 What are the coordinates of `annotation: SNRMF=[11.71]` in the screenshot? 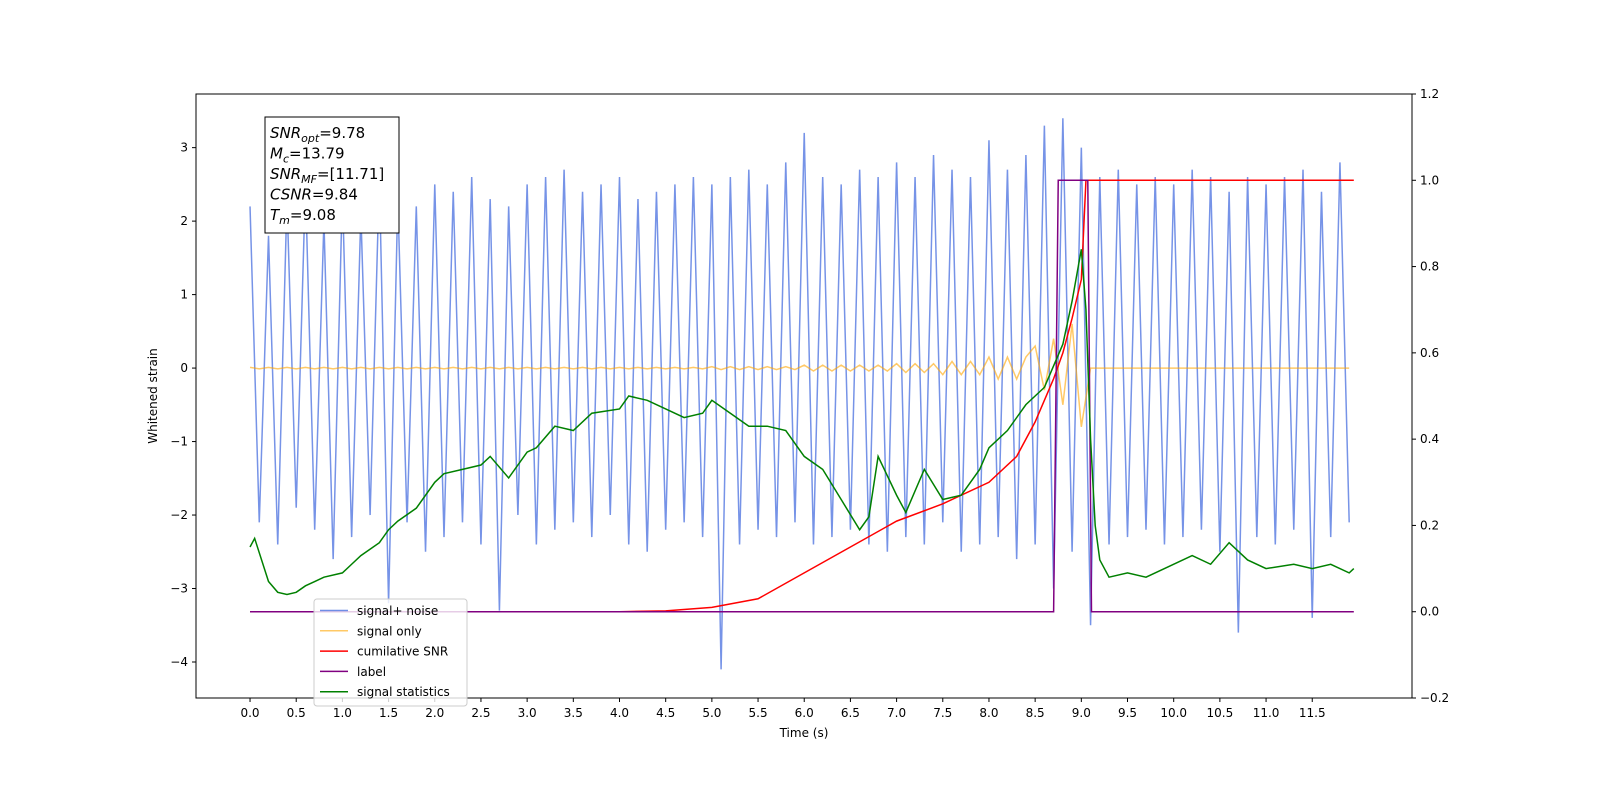 It's located at (327, 175).